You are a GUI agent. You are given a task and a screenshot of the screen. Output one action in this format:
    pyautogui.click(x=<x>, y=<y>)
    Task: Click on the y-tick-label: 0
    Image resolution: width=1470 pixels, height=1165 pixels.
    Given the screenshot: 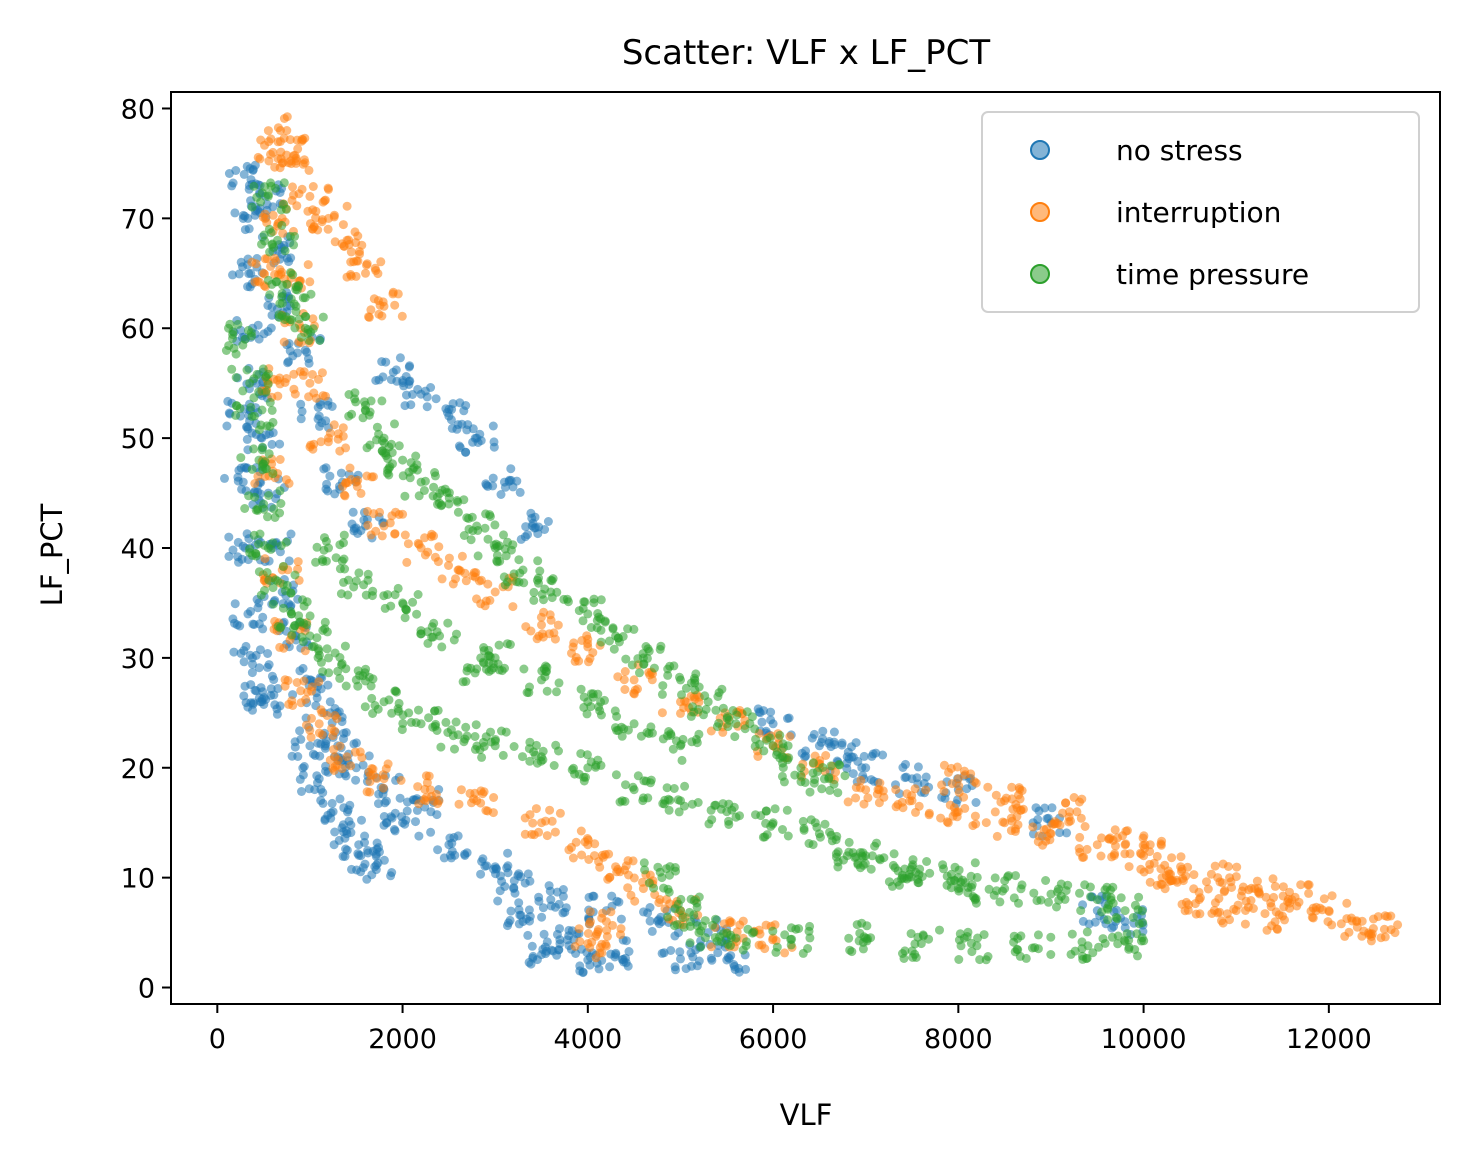 What is the action you would take?
    pyautogui.click(x=146, y=989)
    